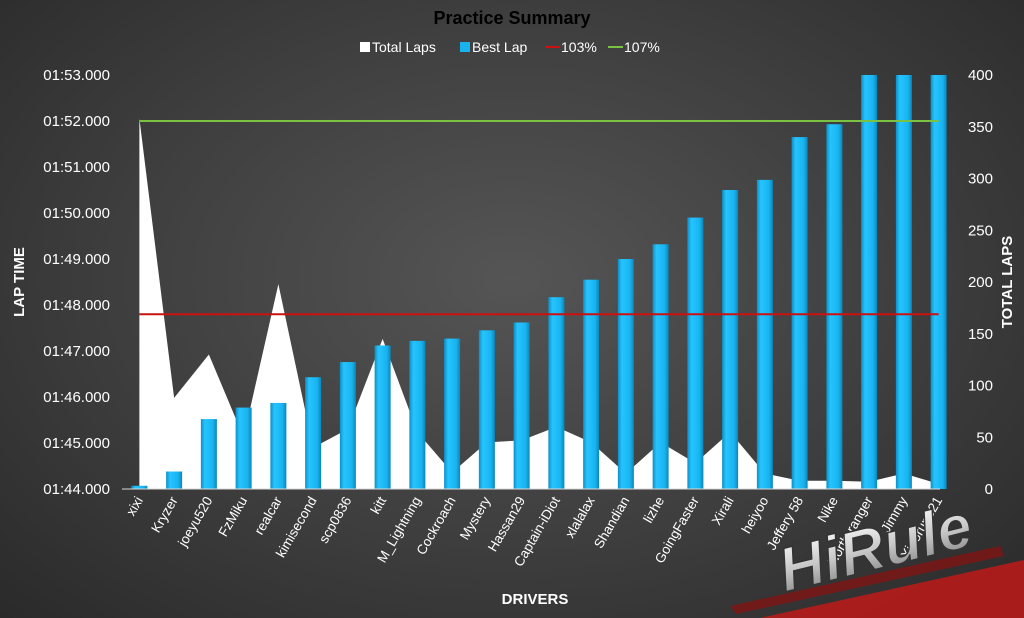 The height and width of the screenshot is (618, 1024). What do you see at coordinates (653, 510) in the screenshot?
I see `x-tick-label: lizhe` at bounding box center [653, 510].